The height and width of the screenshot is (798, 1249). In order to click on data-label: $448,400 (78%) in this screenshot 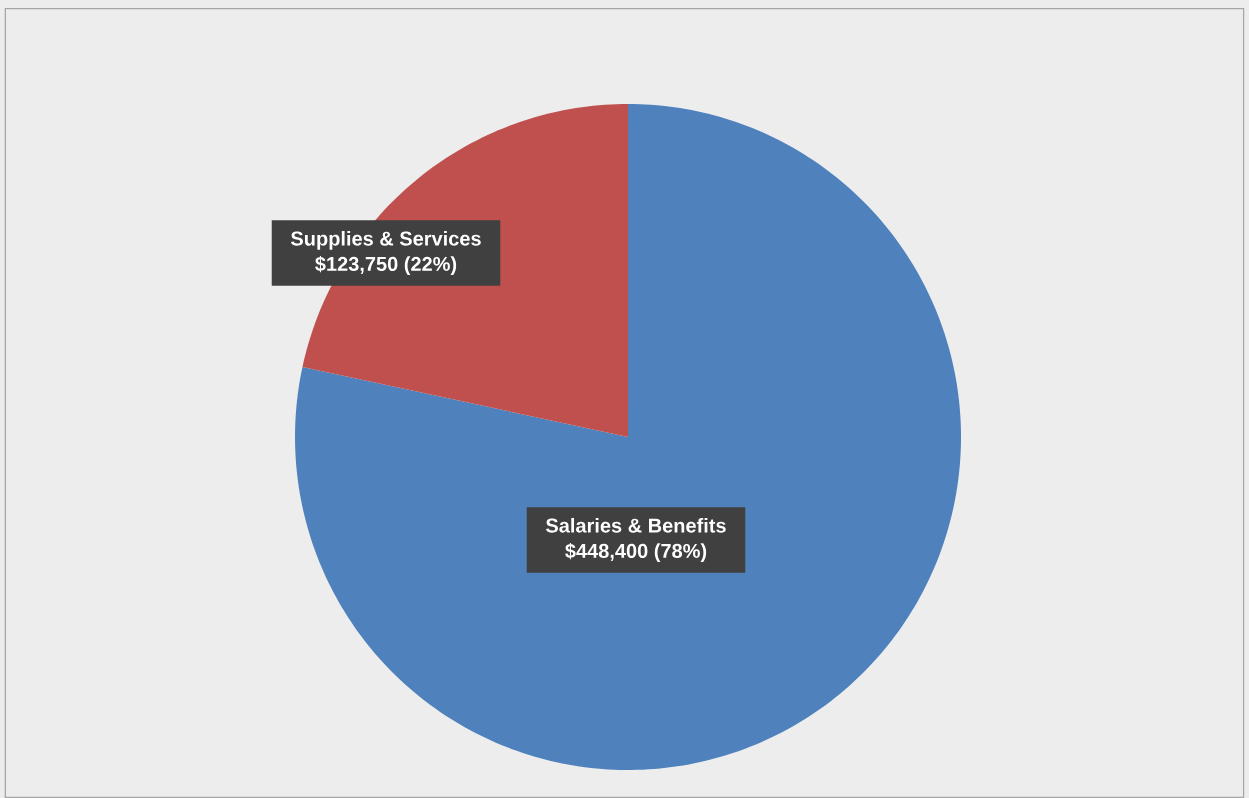, I will do `click(636, 552)`.